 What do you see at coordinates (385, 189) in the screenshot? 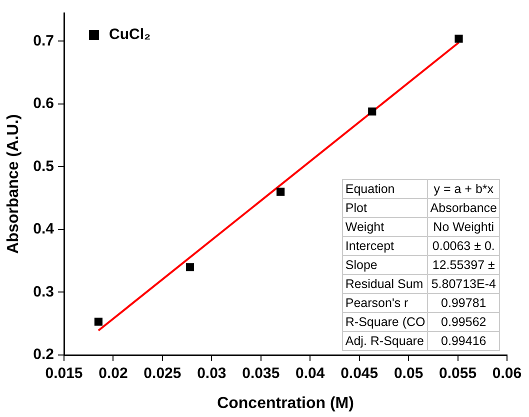
I see `annotation: Equation` at bounding box center [385, 189].